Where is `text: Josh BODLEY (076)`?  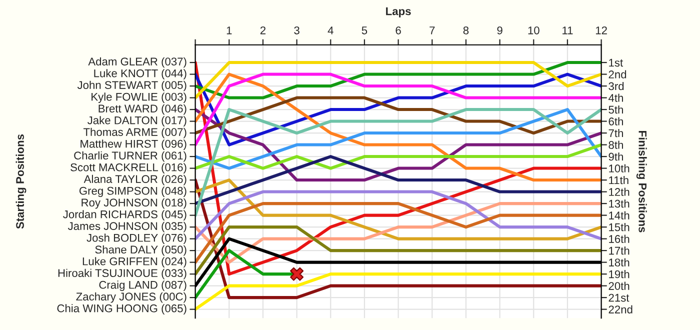
text: Josh BODLEY (076) is located at coordinates (136, 239).